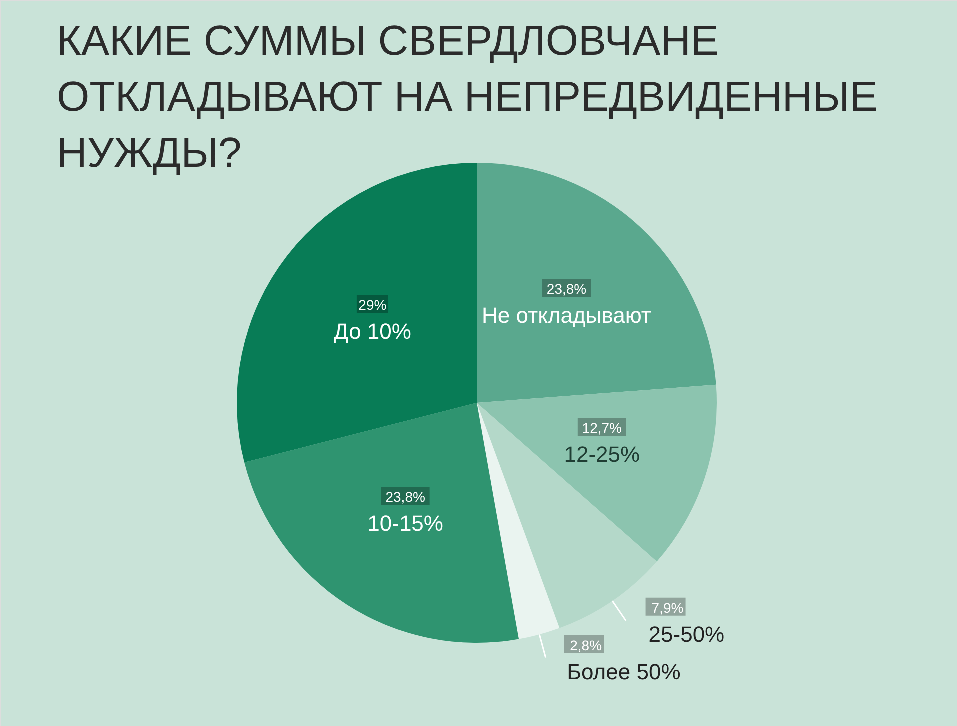 This screenshot has width=957, height=726. I want to click on data-label: 7,9%, so click(668, 608).